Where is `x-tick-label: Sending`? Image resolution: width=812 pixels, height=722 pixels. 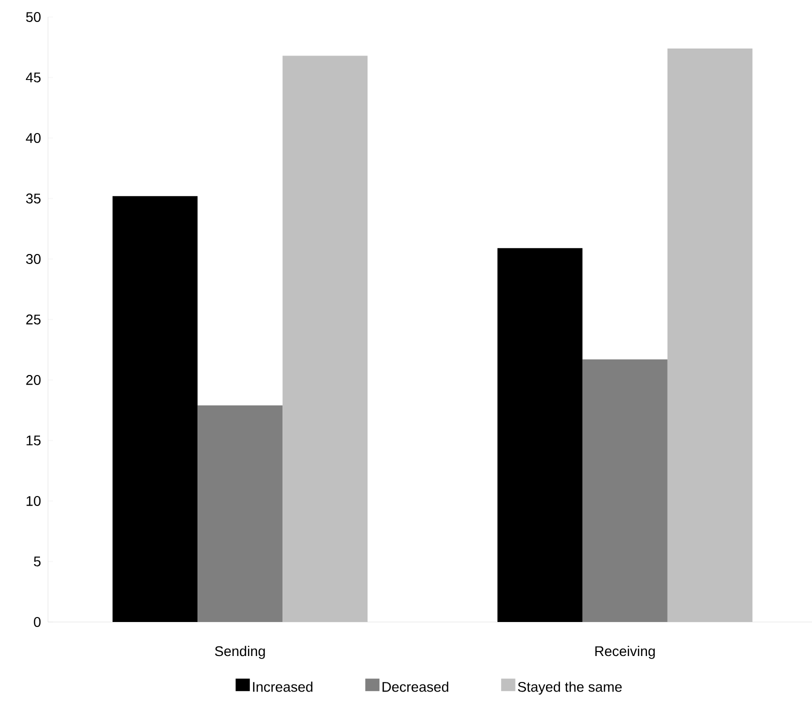
x-tick-label: Sending is located at coordinates (240, 652).